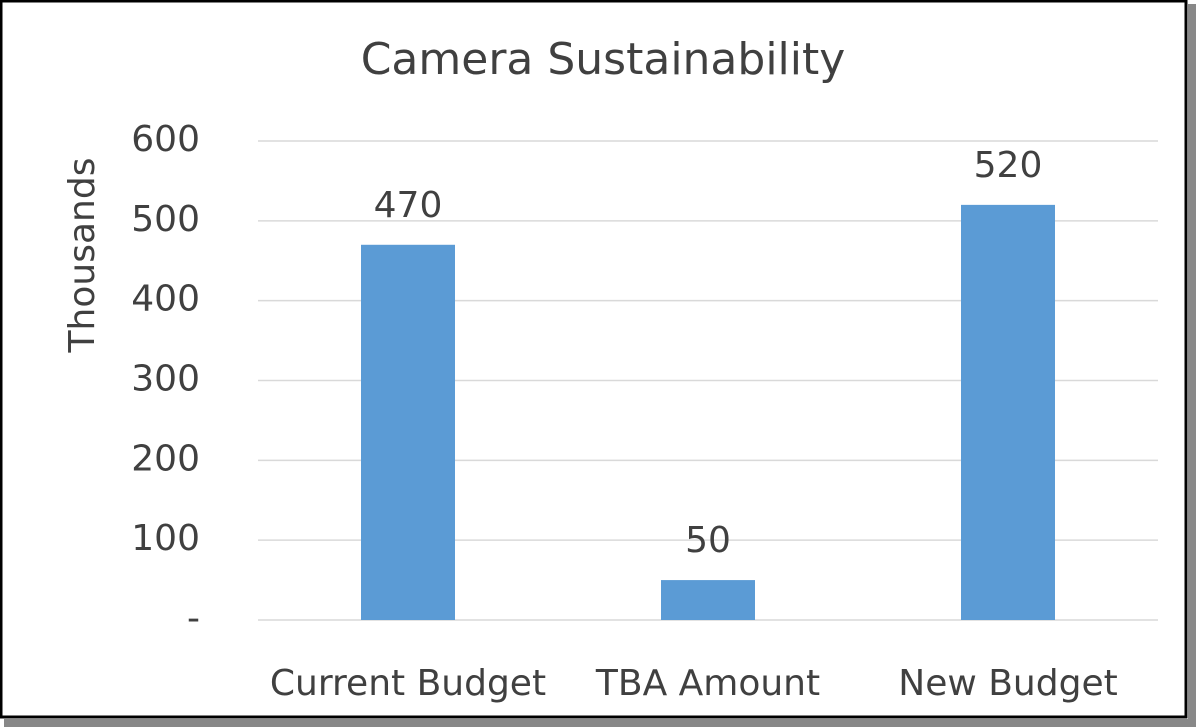 Image resolution: width=1197 pixels, height=727 pixels. Describe the element at coordinates (165, 299) in the screenshot. I see `y-tick-label: 400` at that location.